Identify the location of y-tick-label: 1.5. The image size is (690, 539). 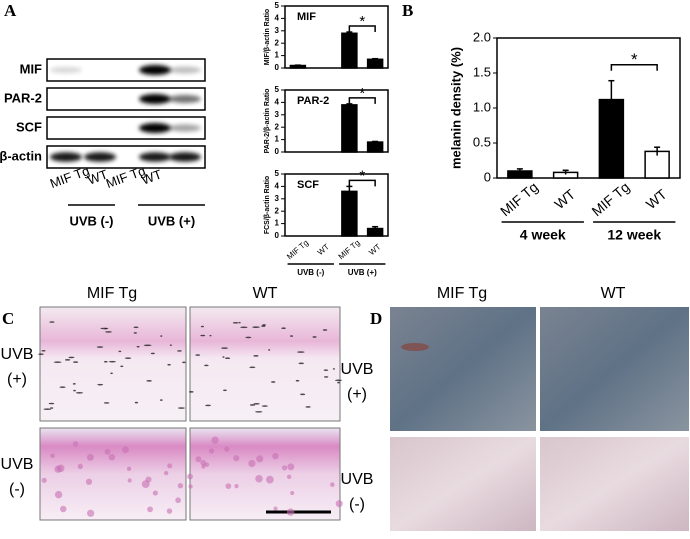
(482, 71).